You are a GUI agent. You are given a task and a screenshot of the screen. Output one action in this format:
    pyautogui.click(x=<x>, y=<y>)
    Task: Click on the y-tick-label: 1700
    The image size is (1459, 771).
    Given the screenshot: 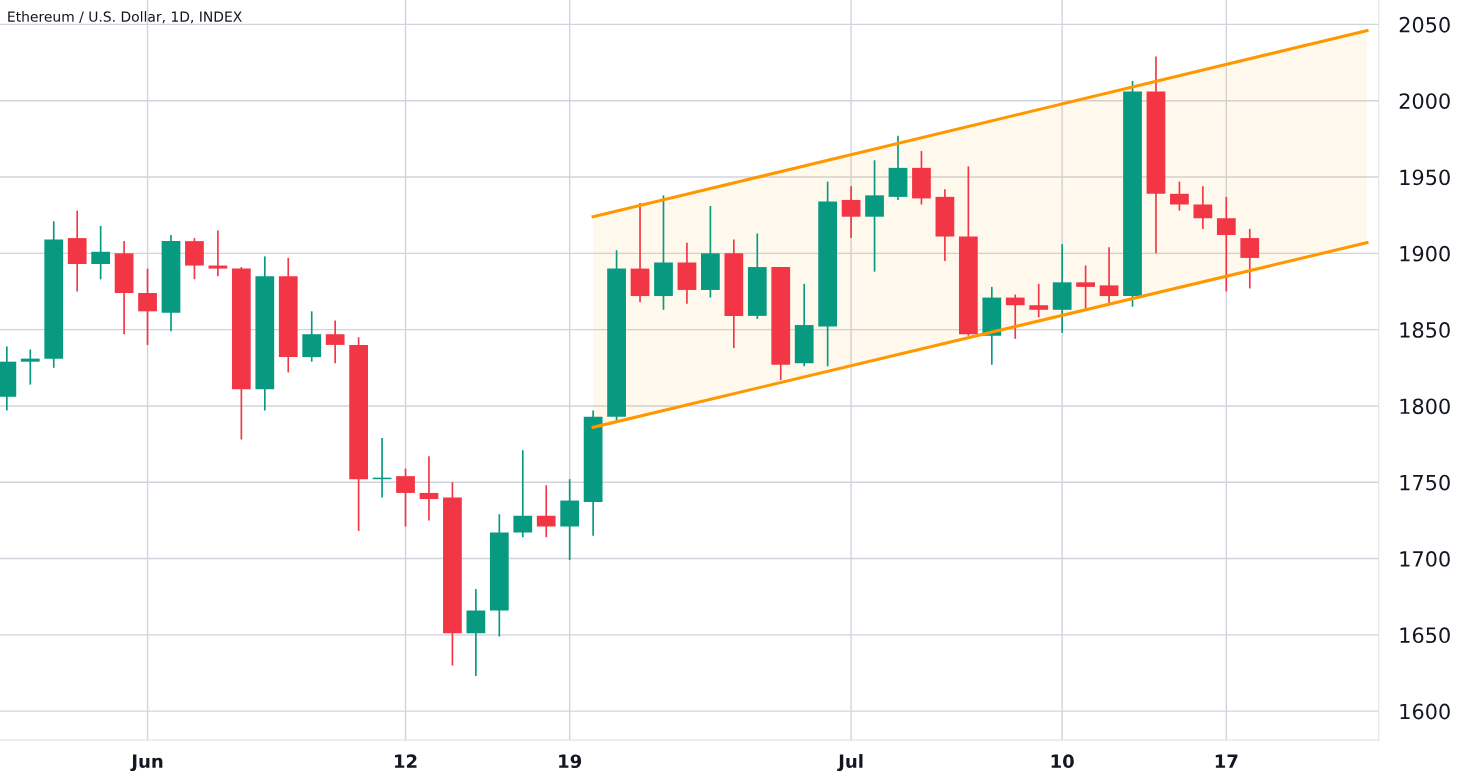 What is the action you would take?
    pyautogui.click(x=1425, y=559)
    